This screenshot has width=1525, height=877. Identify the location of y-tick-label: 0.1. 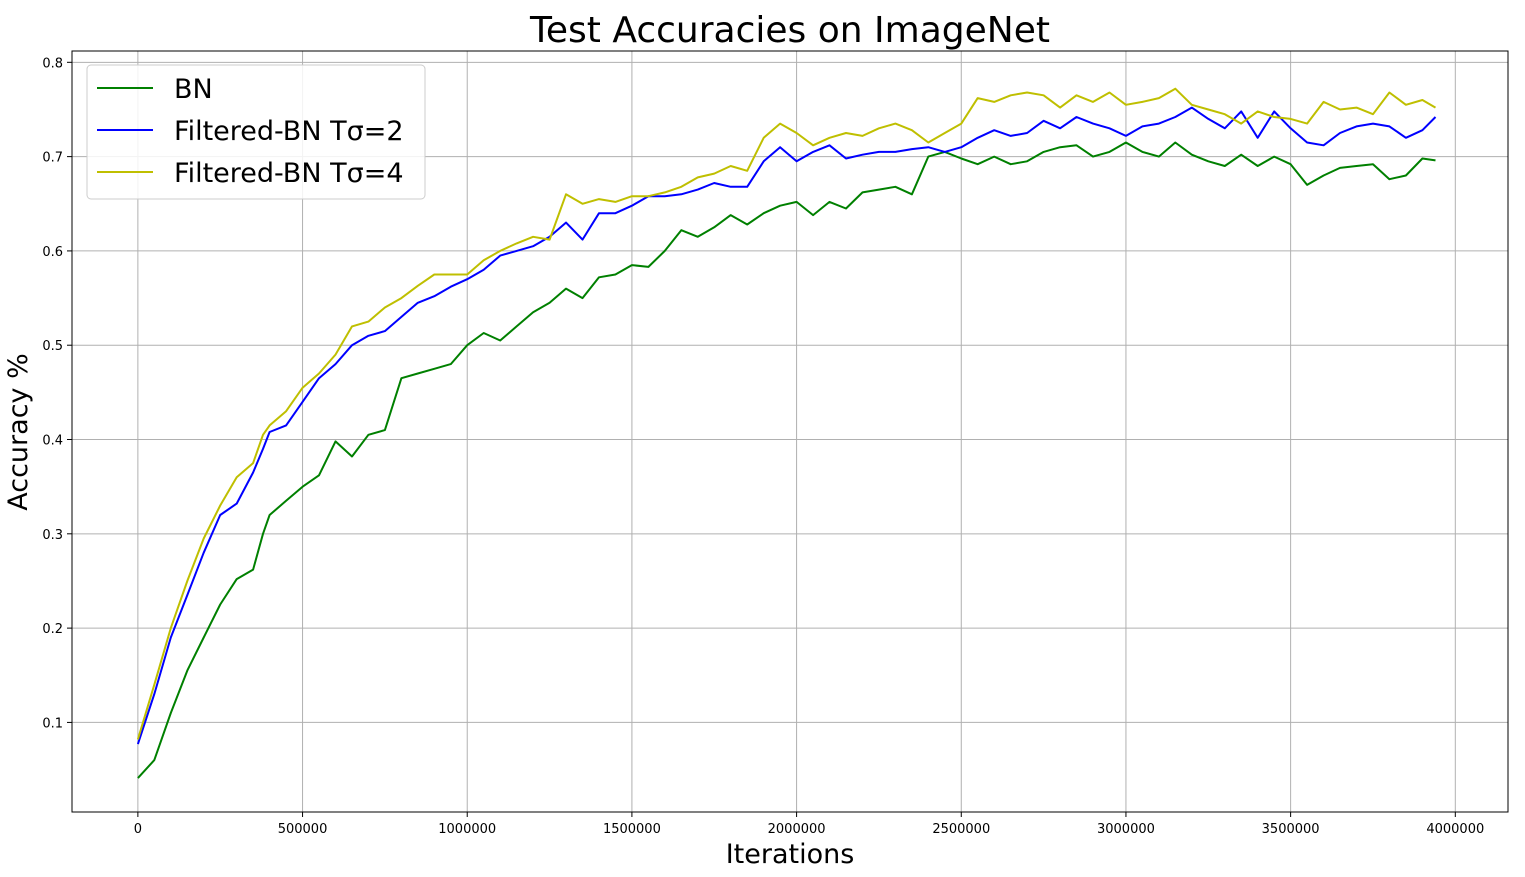
(52, 723).